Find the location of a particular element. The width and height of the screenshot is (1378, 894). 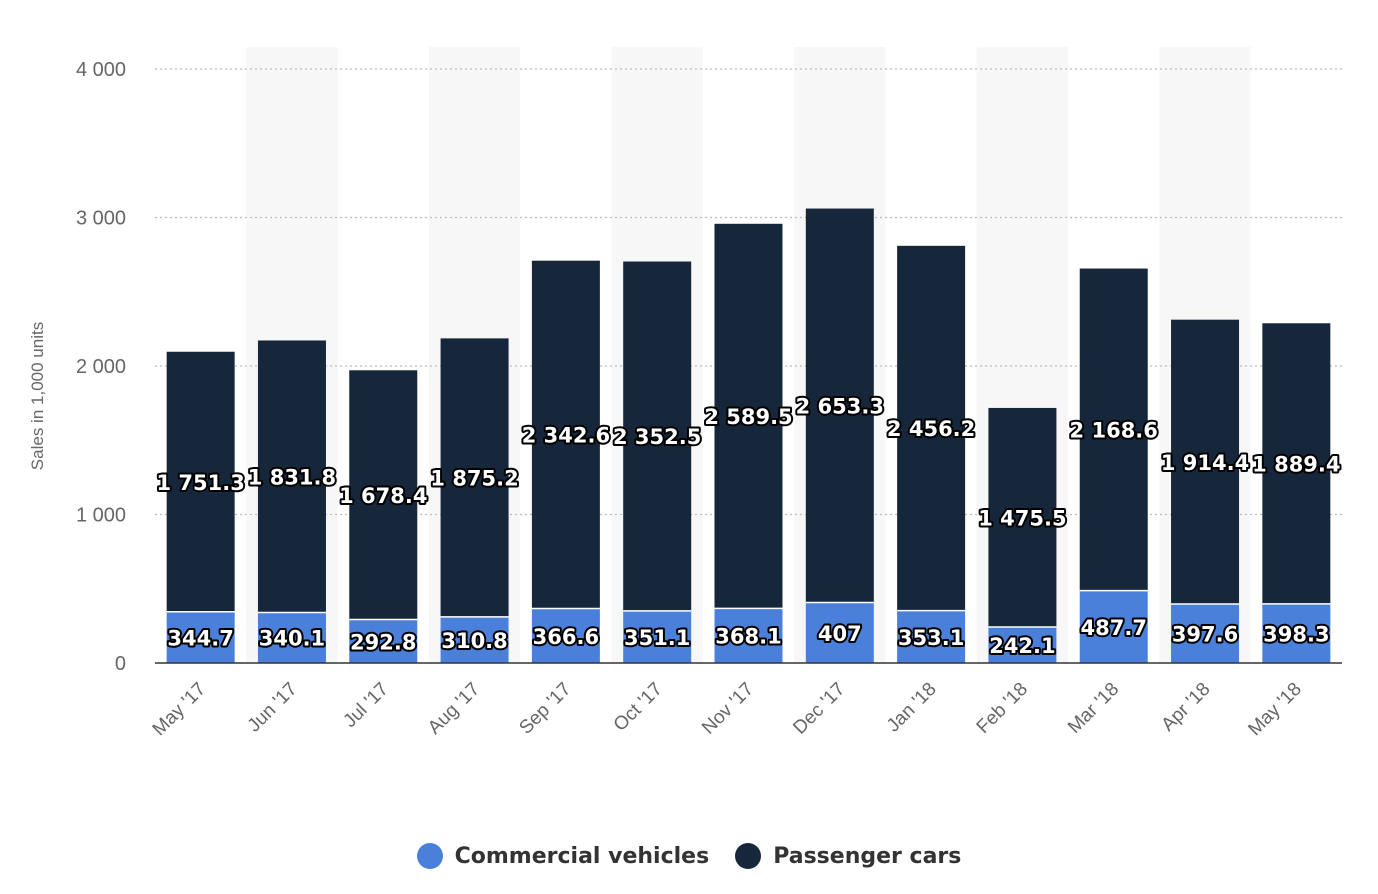

x-tick-label: Nov '17 is located at coordinates (728, 709).